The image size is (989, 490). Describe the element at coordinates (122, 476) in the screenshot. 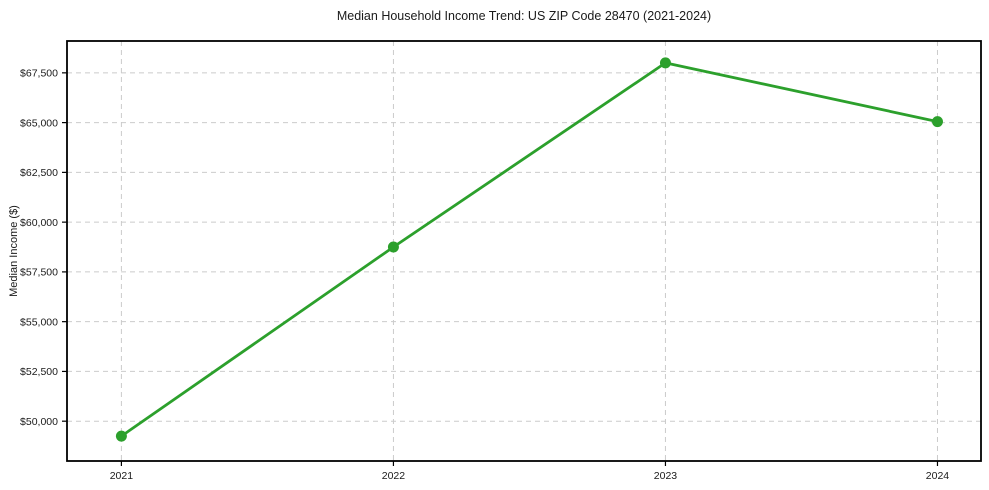

I see `x-tick-label: 2021` at that location.